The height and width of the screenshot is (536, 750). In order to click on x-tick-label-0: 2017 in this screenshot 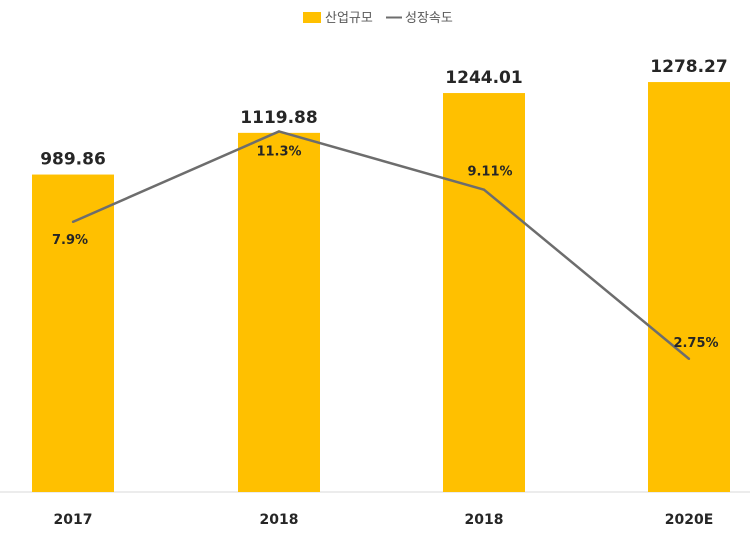, I will do `click(73, 520)`.